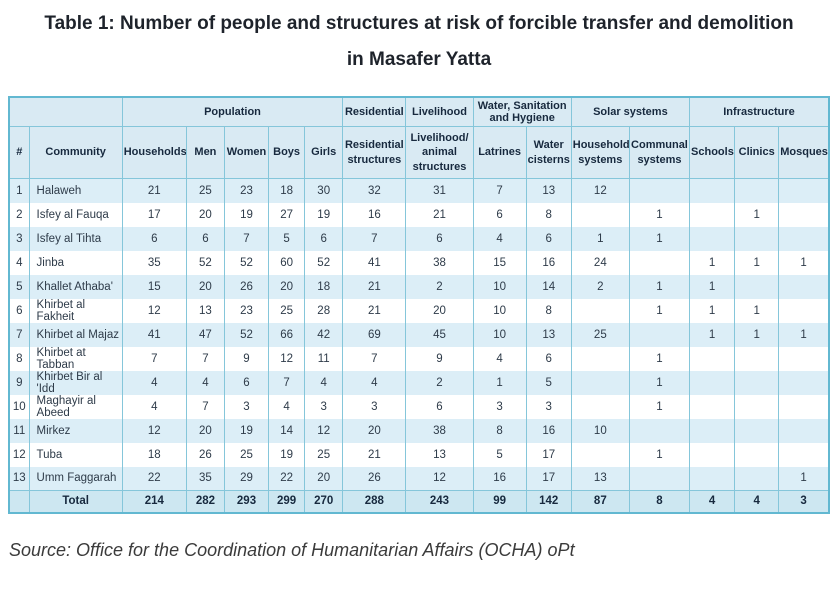  Describe the element at coordinates (439, 334) in the screenshot. I see `value-cell: 45` at that location.